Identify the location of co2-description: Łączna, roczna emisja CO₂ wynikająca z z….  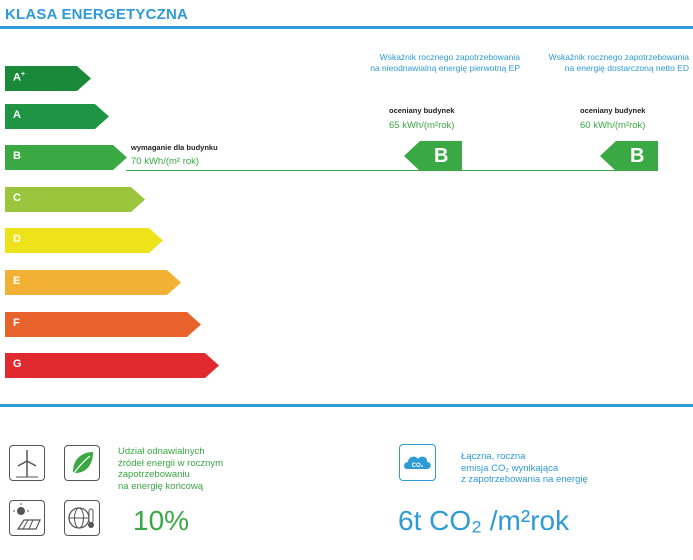
(524, 468).